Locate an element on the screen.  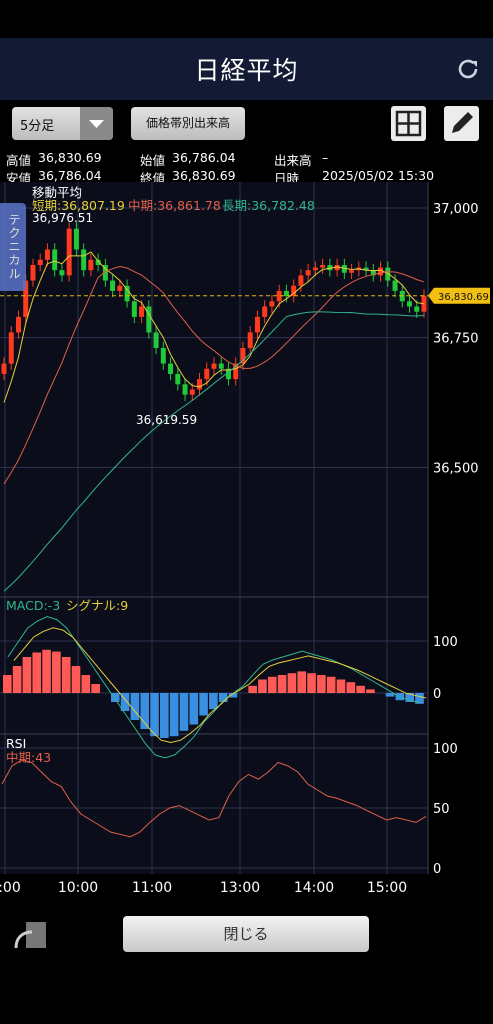
close-button: 閉じる is located at coordinates (246, 934).